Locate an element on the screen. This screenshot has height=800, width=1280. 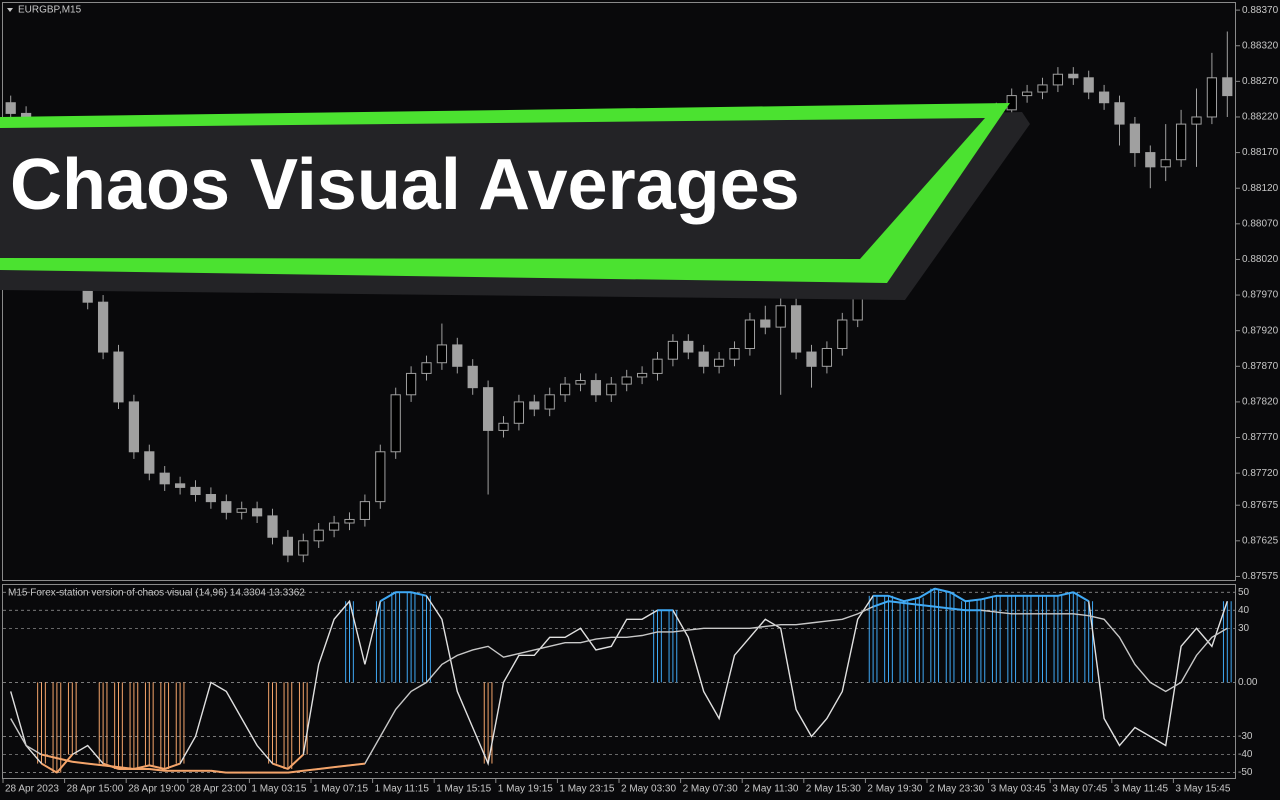
x-tick-label: 2 May 11:30 is located at coordinates (771, 789).